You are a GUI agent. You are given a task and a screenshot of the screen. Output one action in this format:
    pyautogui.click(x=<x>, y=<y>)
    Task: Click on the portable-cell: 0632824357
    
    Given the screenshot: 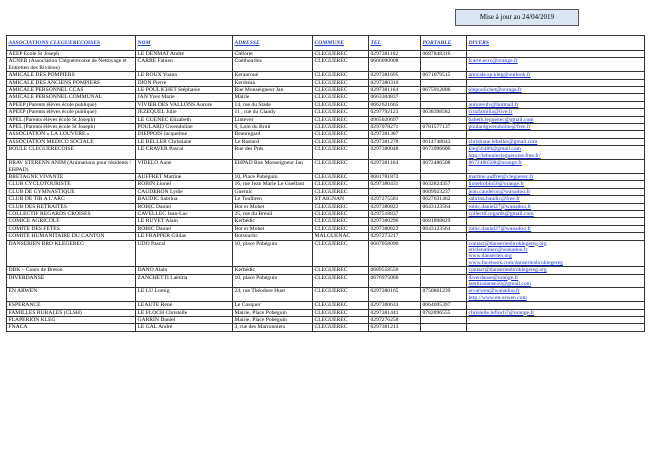 What is the action you would take?
    pyautogui.click(x=443, y=184)
    